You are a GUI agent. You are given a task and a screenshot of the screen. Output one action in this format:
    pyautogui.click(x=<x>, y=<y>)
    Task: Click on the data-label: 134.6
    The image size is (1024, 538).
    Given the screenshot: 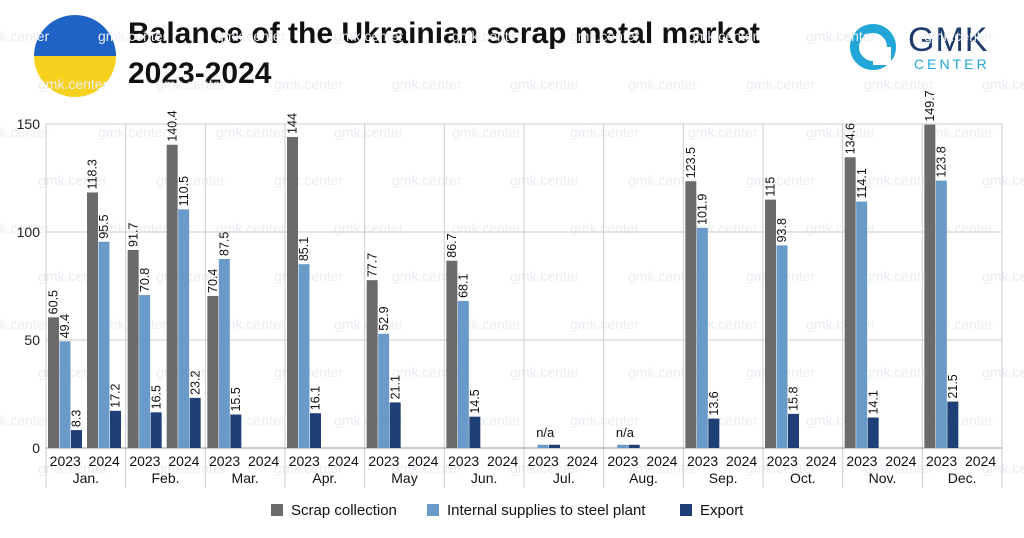 What is the action you would take?
    pyautogui.click(x=850, y=138)
    